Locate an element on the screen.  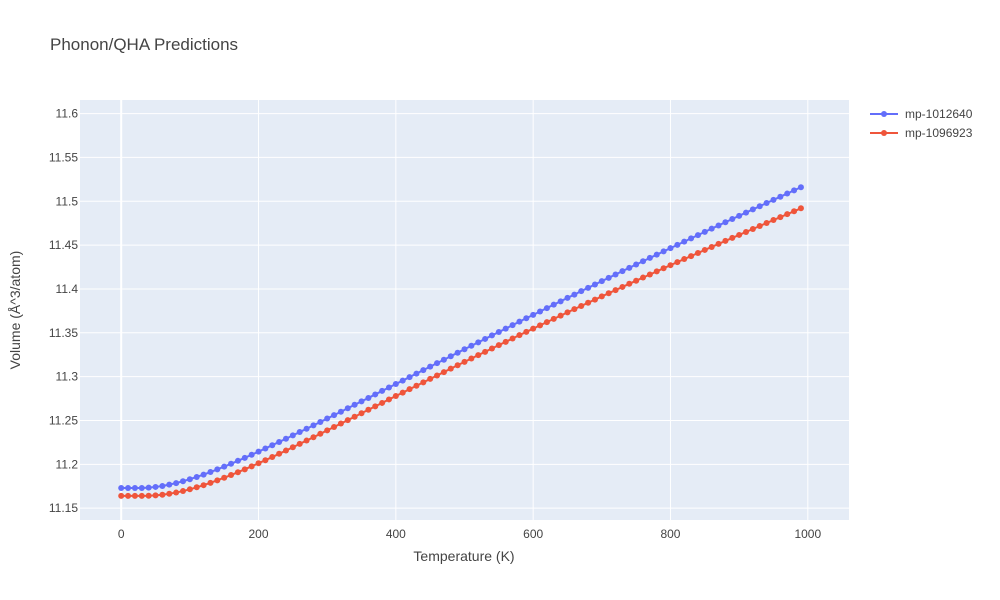
x-tick-label: 800 is located at coordinates (670, 534).